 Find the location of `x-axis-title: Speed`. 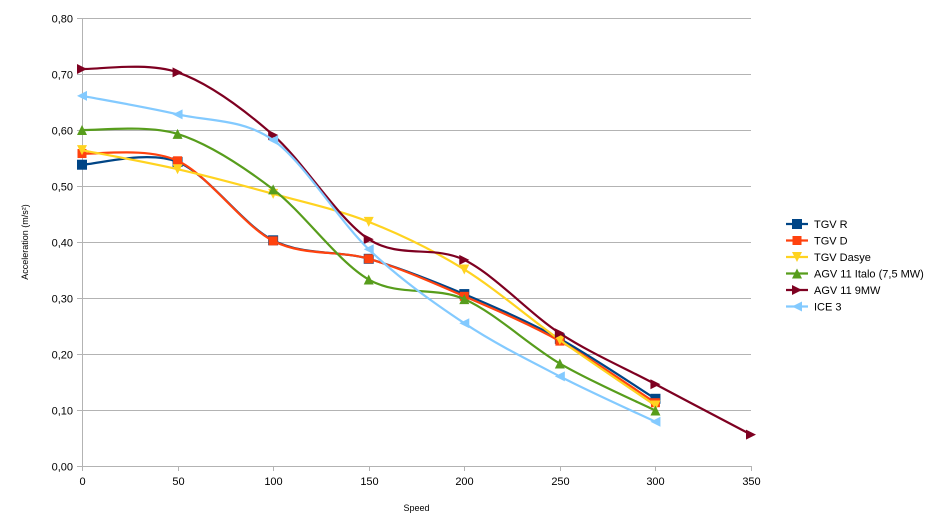

x-axis-title: Speed is located at coordinates (416, 508).